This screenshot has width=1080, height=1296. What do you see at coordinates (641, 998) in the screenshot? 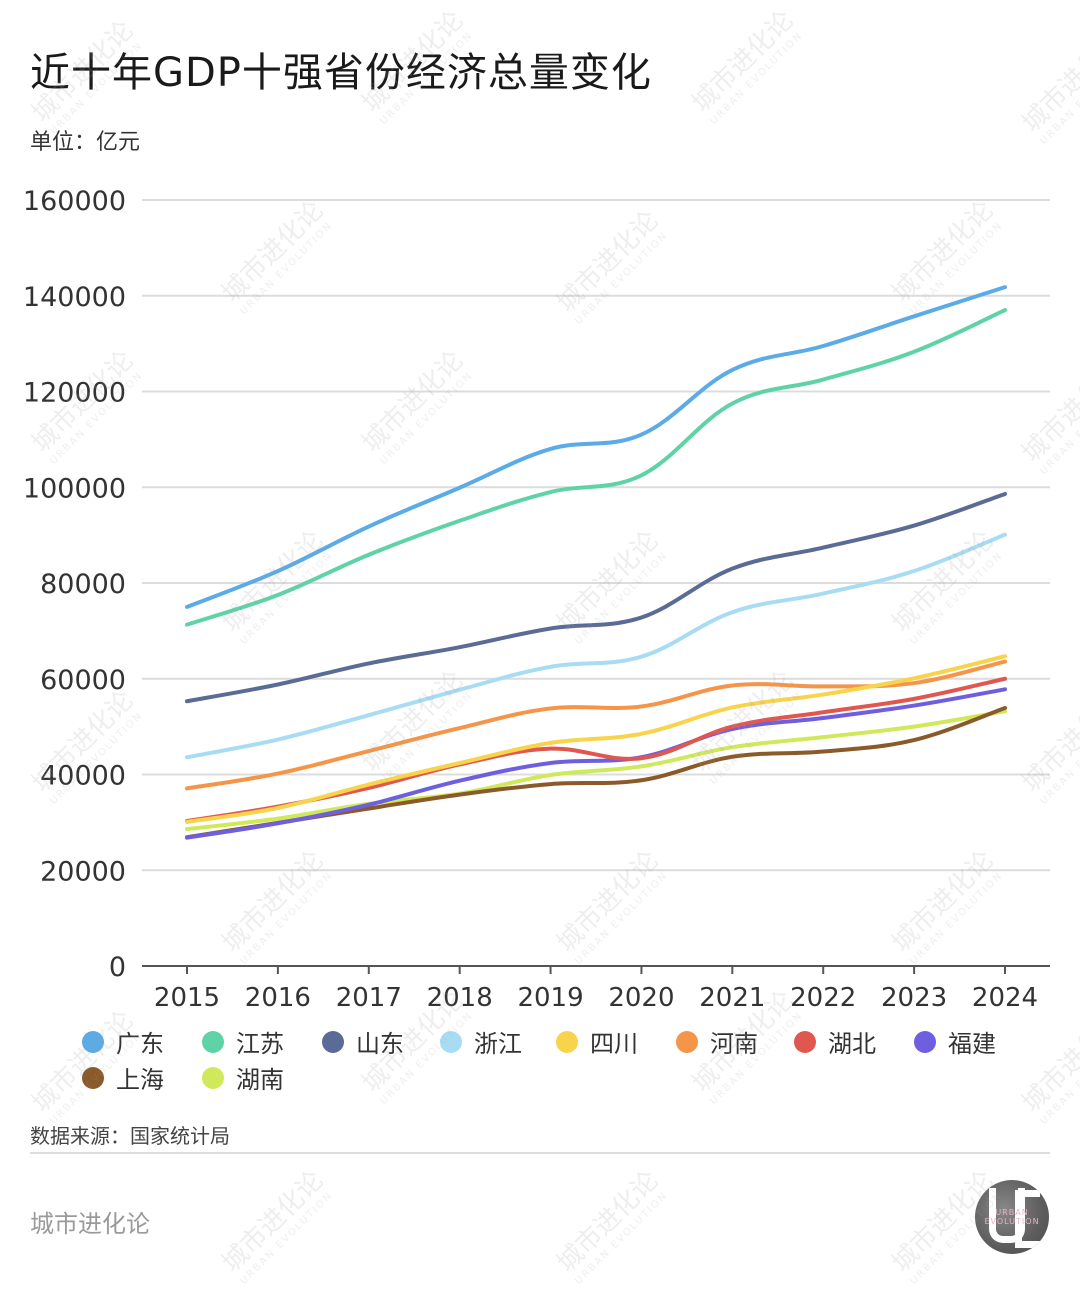
I see `x-tick-label: 2020` at bounding box center [641, 998].